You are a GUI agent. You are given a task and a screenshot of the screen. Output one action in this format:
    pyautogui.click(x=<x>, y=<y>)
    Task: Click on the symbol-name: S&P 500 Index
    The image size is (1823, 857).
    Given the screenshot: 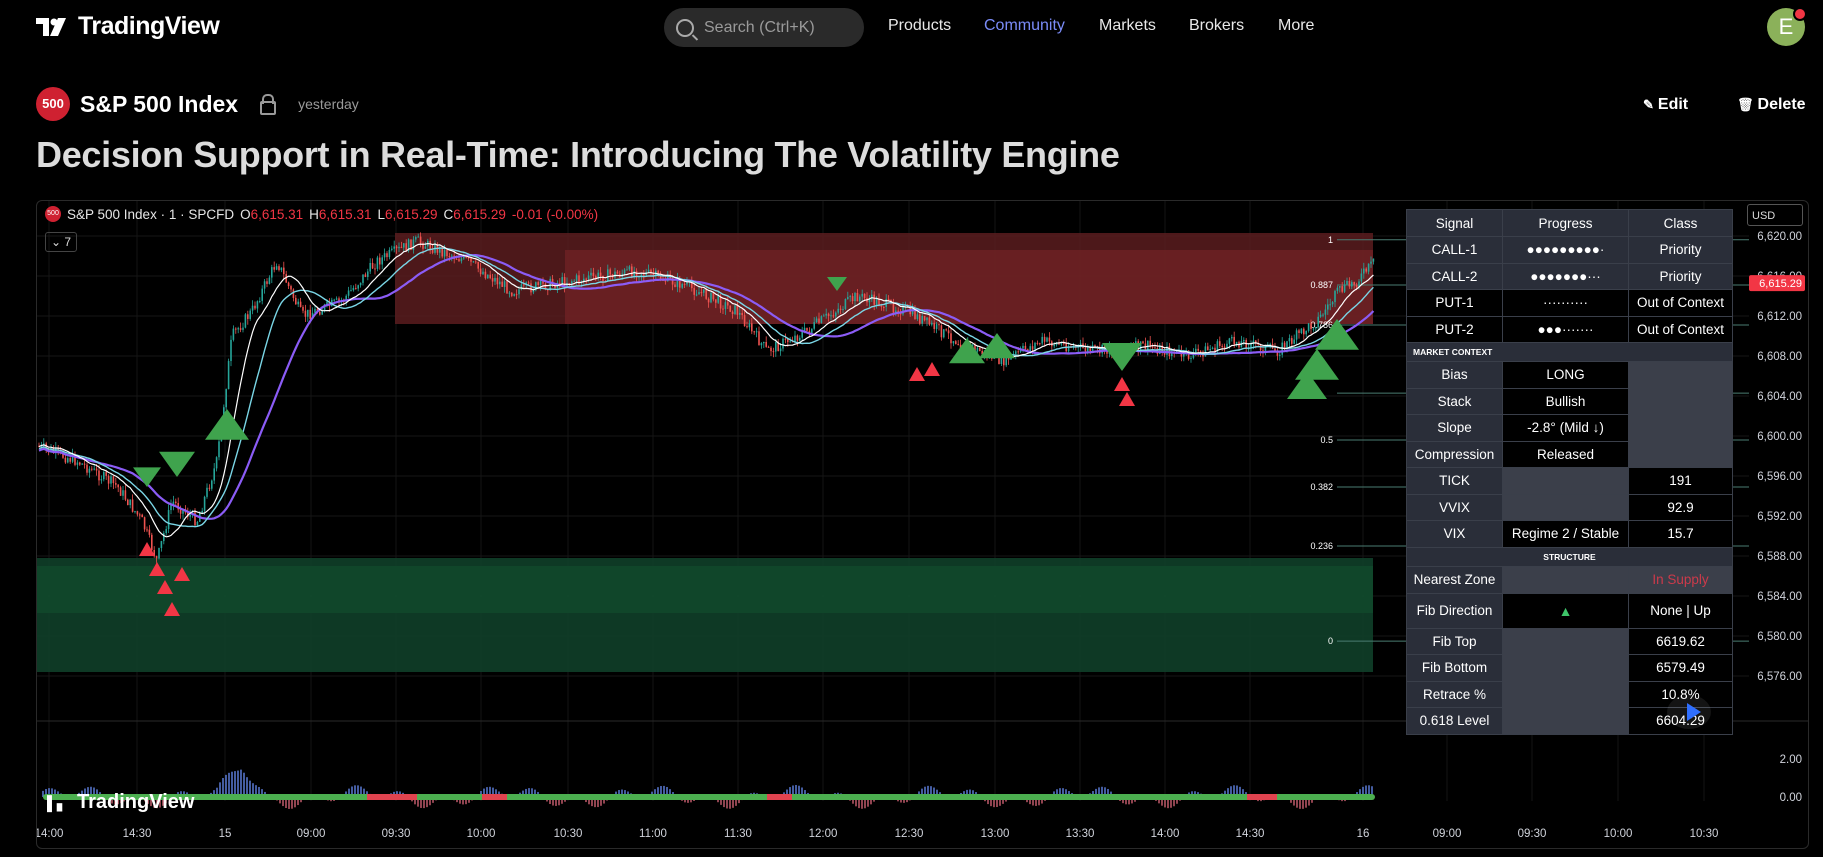 What is the action you would take?
    pyautogui.click(x=159, y=103)
    